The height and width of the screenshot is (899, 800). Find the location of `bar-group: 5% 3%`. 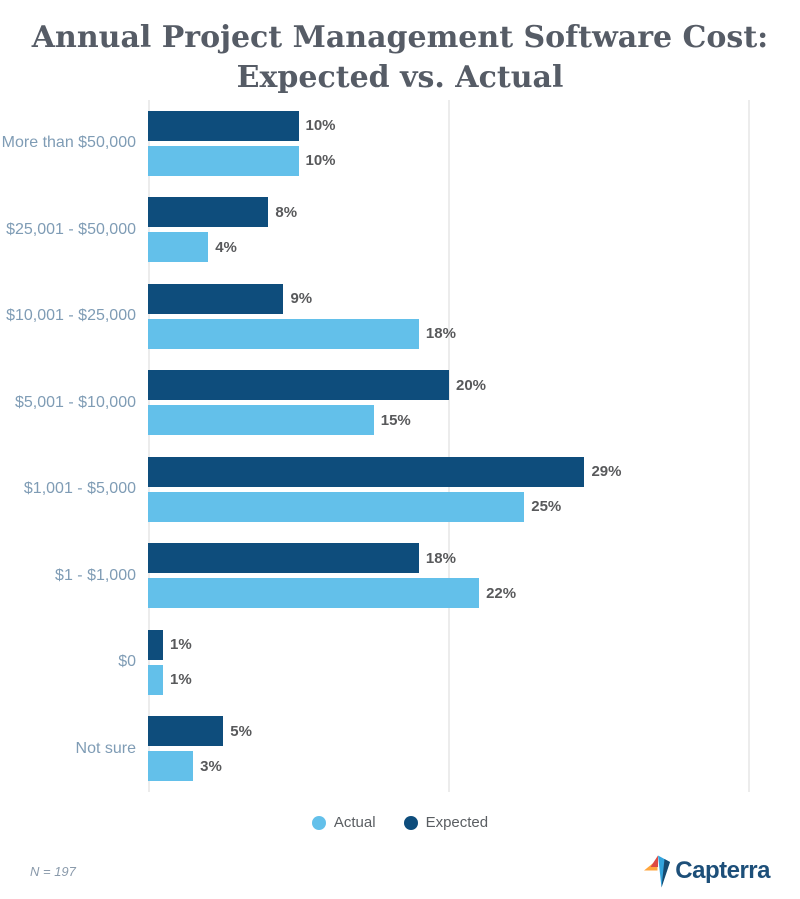

bar-group: 5% 3% is located at coordinates (449, 749).